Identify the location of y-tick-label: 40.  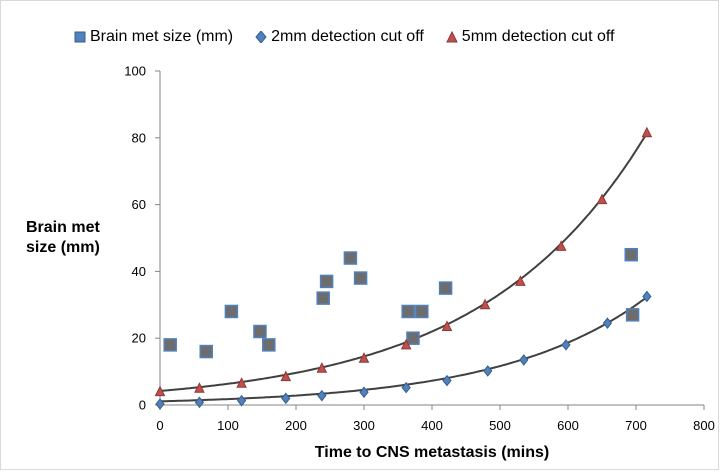
(139, 271).